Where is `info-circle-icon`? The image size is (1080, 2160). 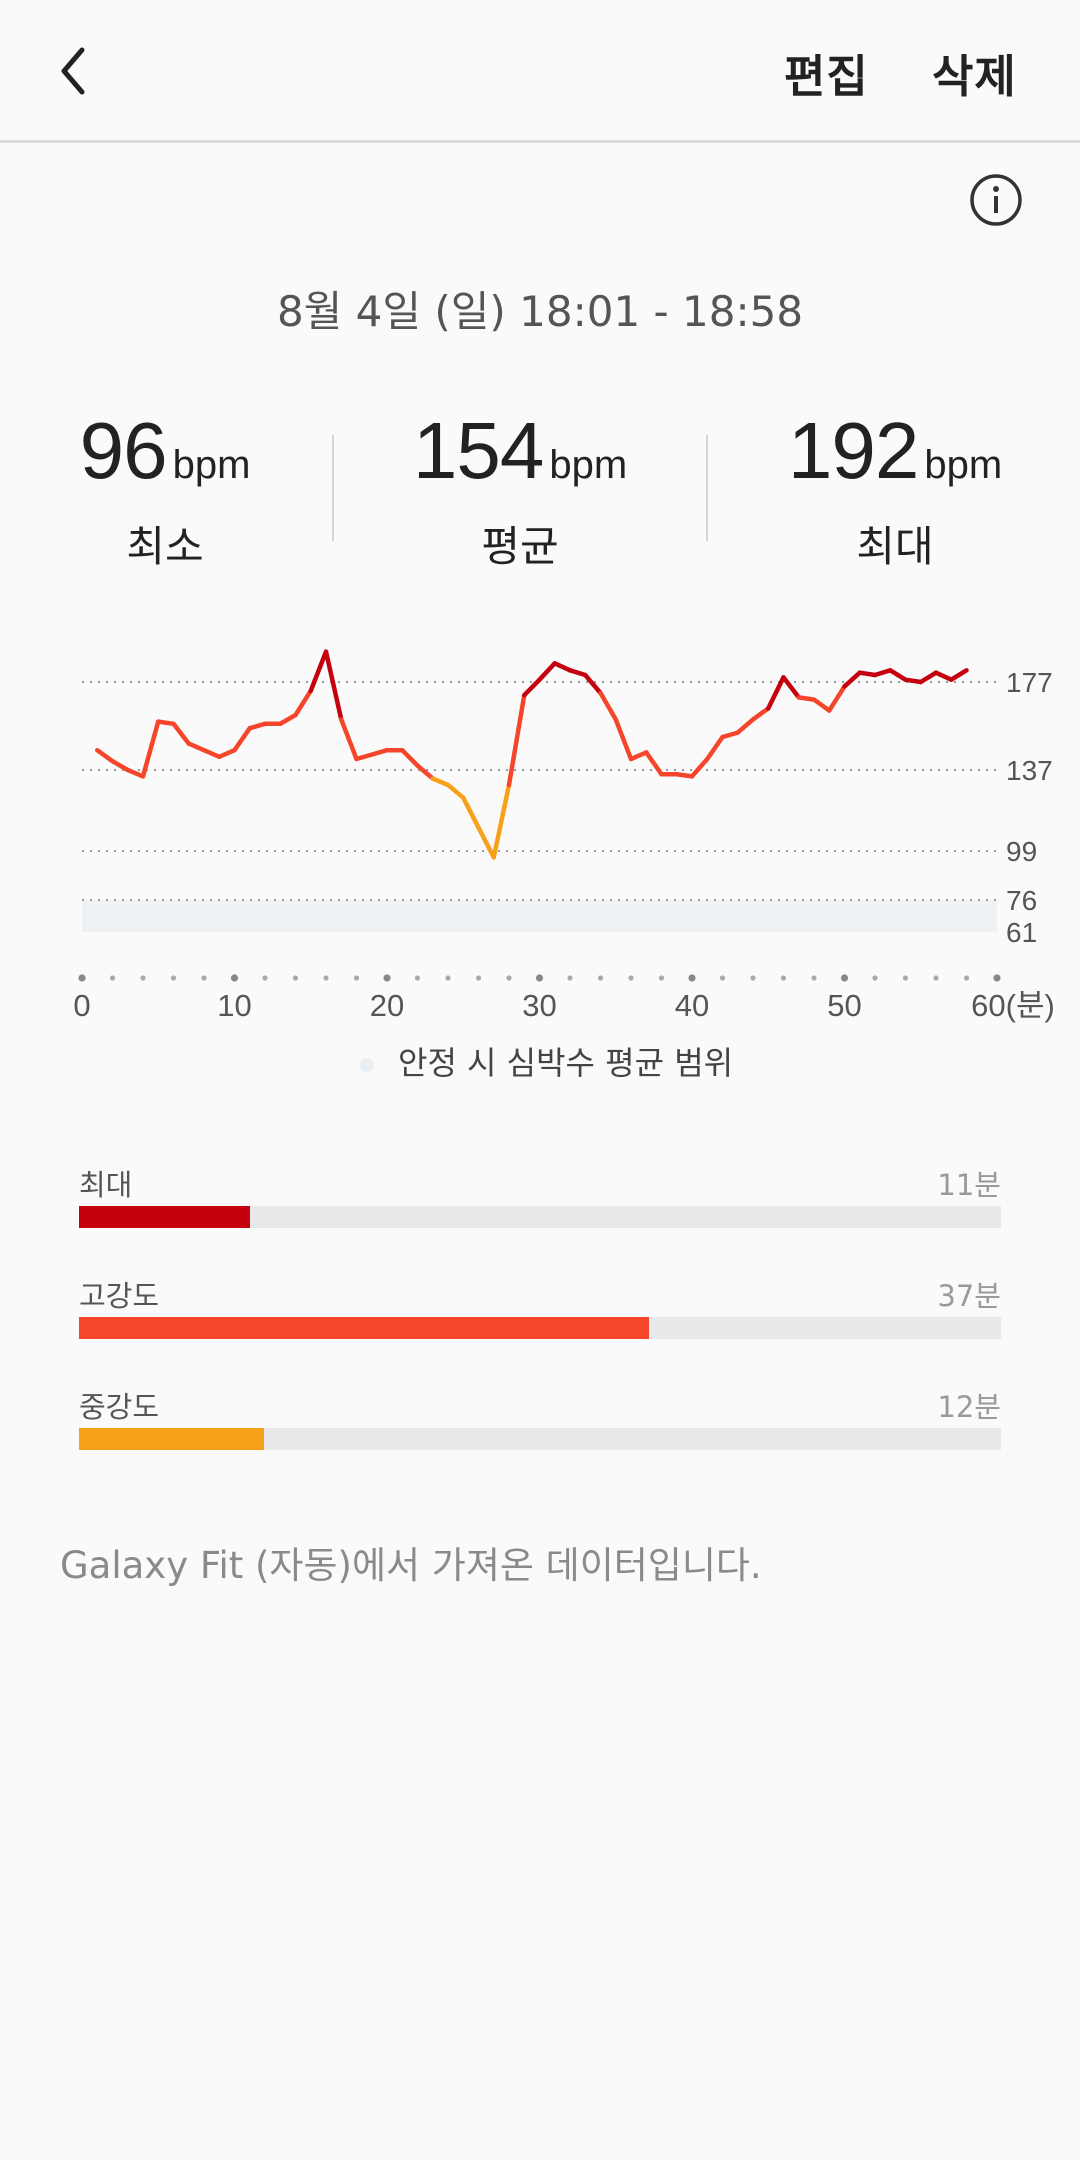
info-circle-icon is located at coordinates (996, 200).